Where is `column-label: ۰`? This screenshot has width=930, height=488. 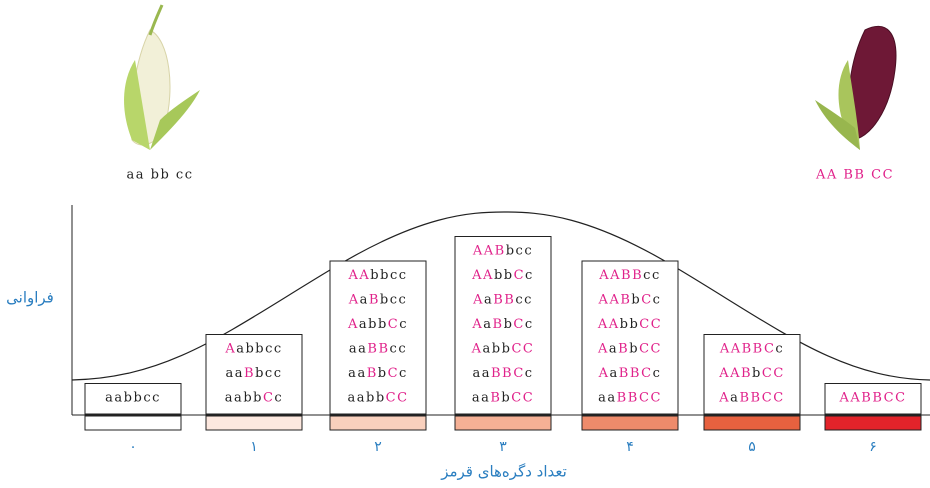
column-label: ۰ is located at coordinates (133, 447).